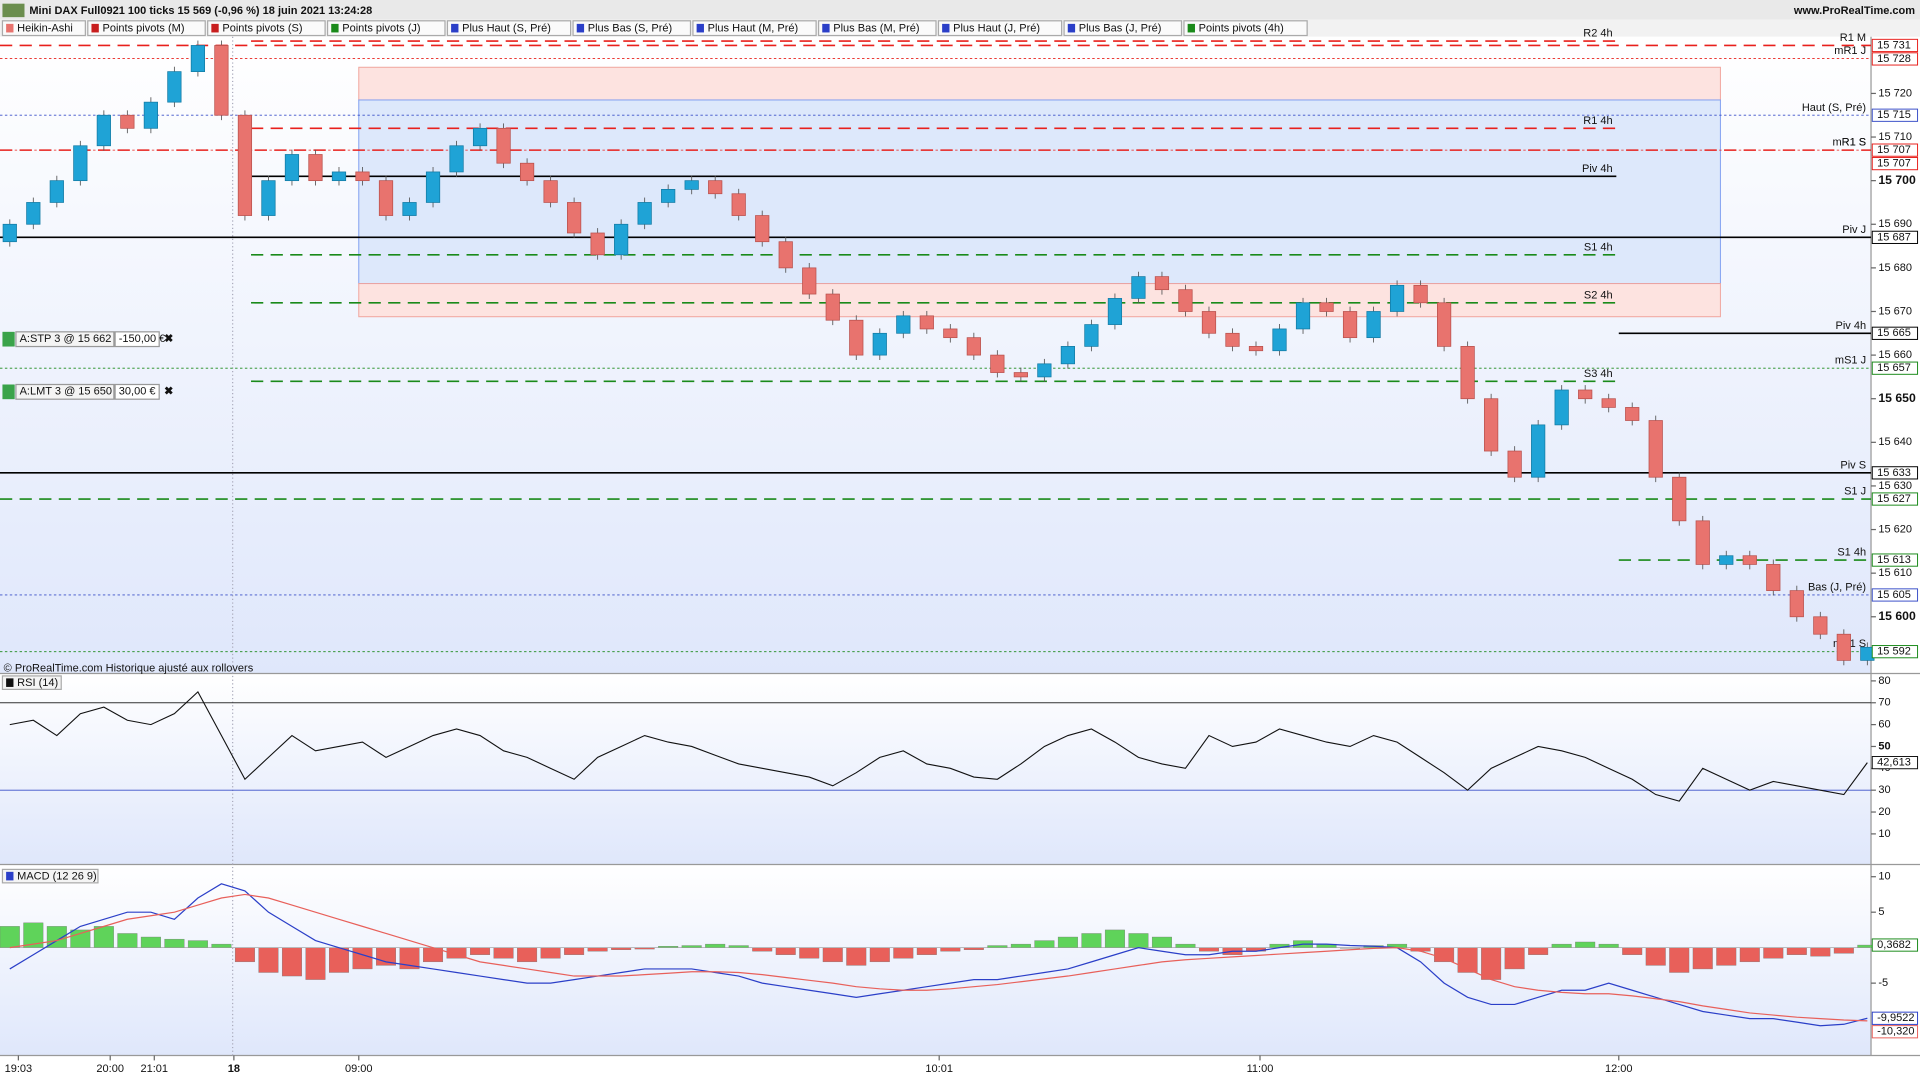  What do you see at coordinates (1854, 230) in the screenshot?
I see `level-label: Piv J` at bounding box center [1854, 230].